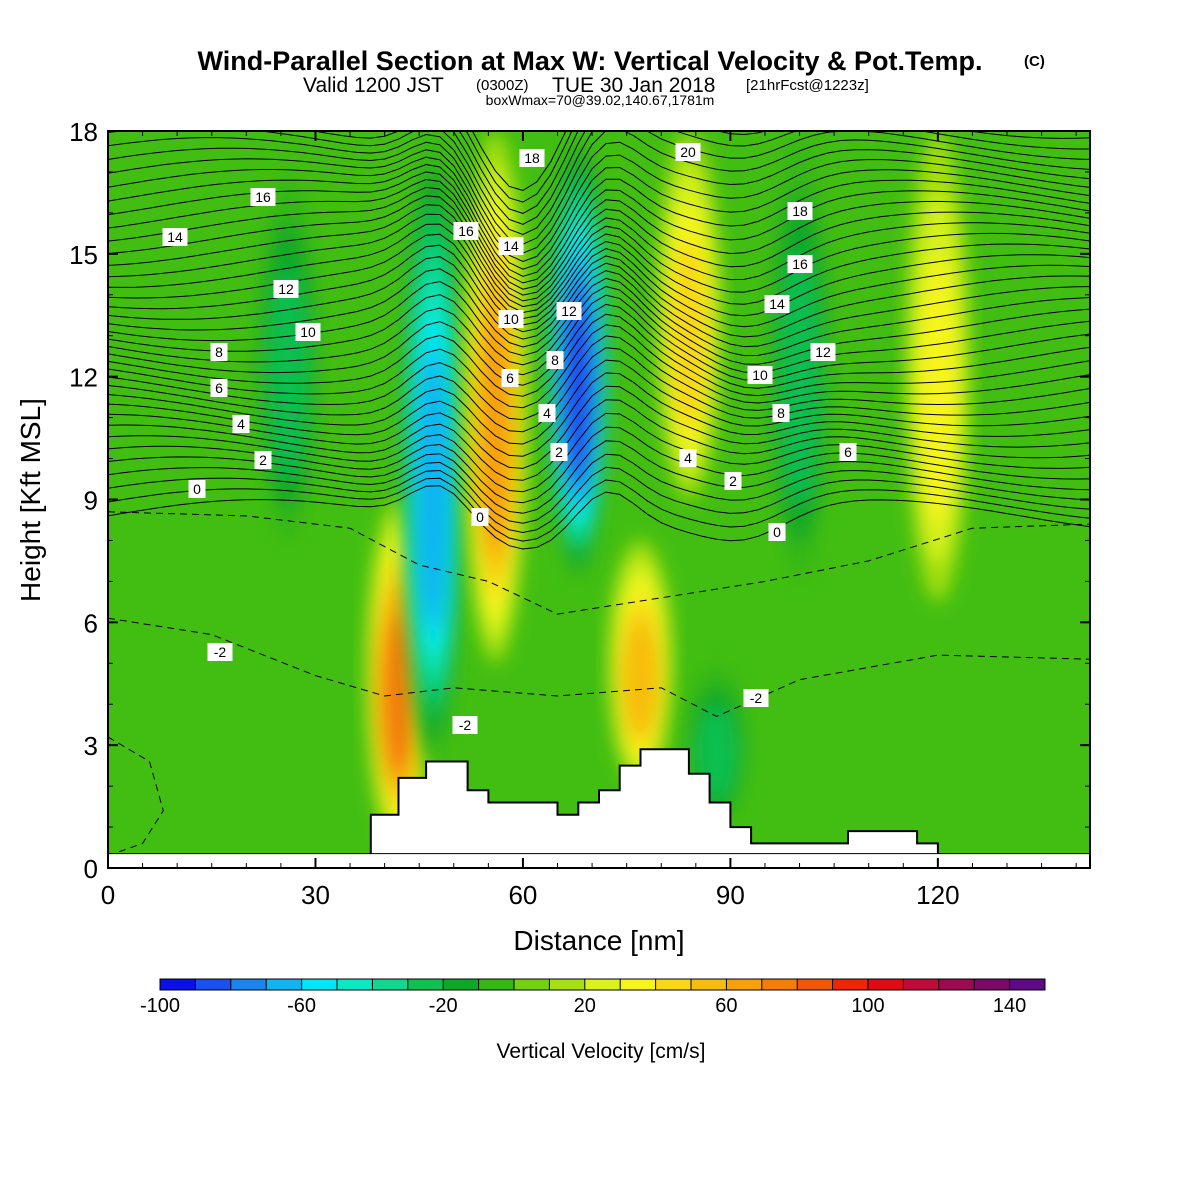 The image size is (1200, 1200). Describe the element at coordinates (502, 85) in the screenshot. I see `subtitle-zulu: (0300Z)` at that location.